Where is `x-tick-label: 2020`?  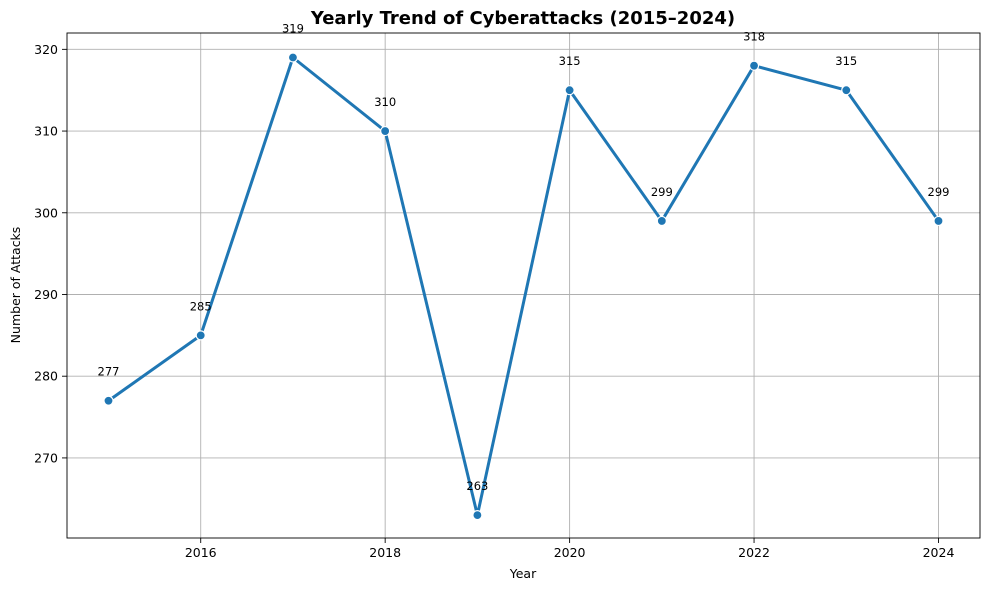
x-tick-label: 2020 is located at coordinates (570, 552).